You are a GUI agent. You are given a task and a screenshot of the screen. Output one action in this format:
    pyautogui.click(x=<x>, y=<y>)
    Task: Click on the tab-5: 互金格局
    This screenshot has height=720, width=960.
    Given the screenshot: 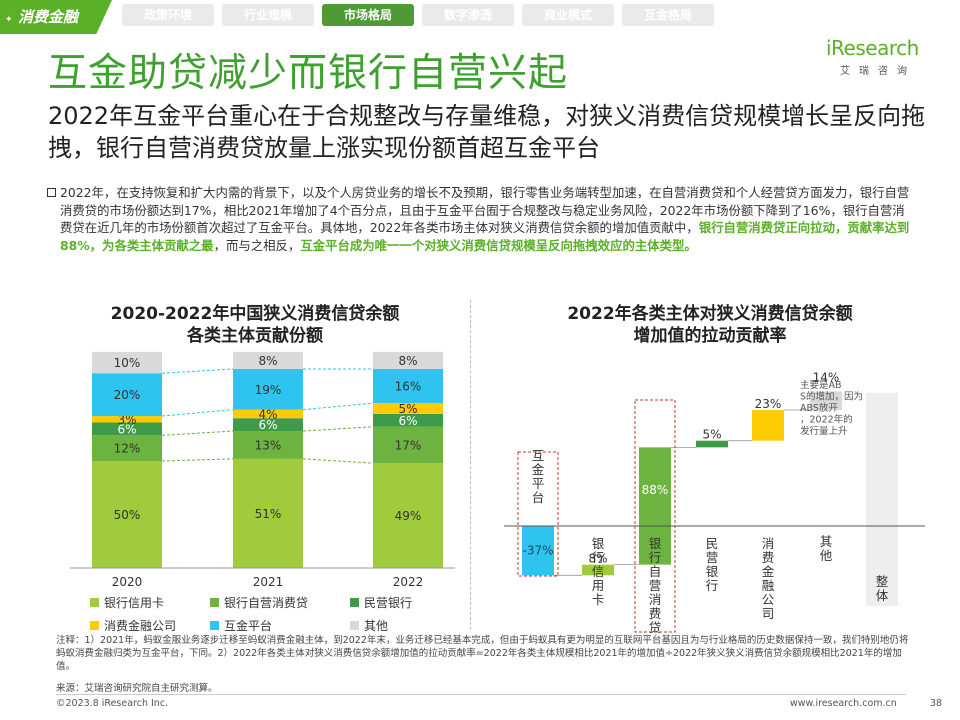 What is the action you would take?
    pyautogui.click(x=668, y=15)
    